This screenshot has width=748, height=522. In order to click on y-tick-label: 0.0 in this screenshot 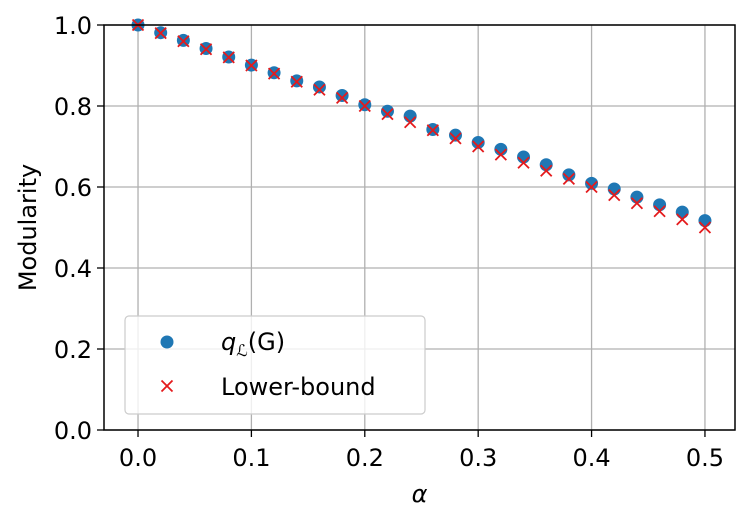, I will do `click(73, 431)`.